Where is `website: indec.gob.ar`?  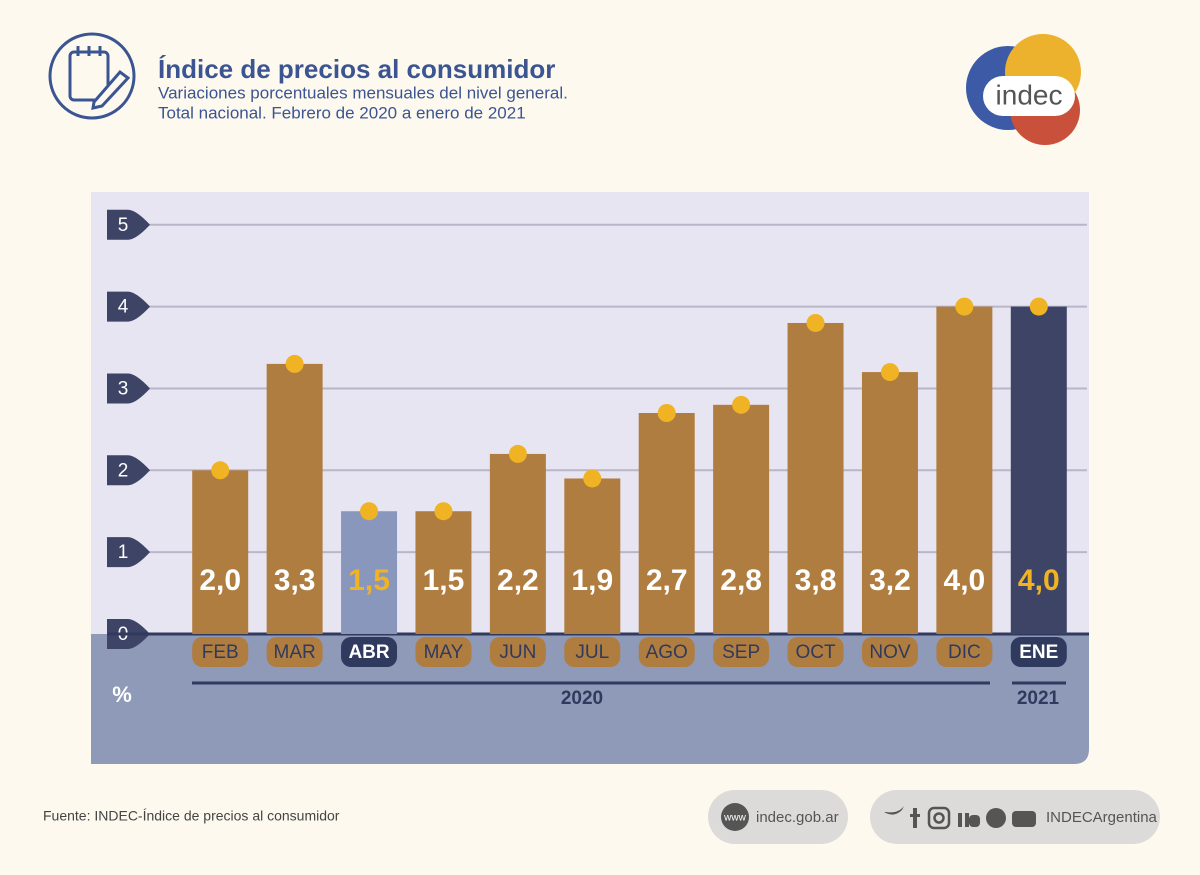 website: indec.gob.ar is located at coordinates (797, 817).